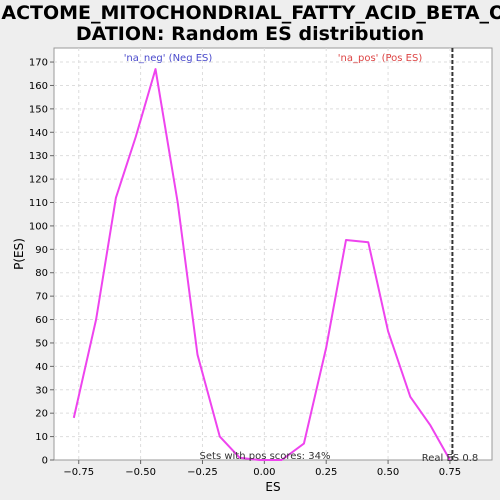 Image resolution: width=500 pixels, height=500 pixels. What do you see at coordinates (264, 472) in the screenshot?
I see `x-tick-label: 0.00` at bounding box center [264, 472].